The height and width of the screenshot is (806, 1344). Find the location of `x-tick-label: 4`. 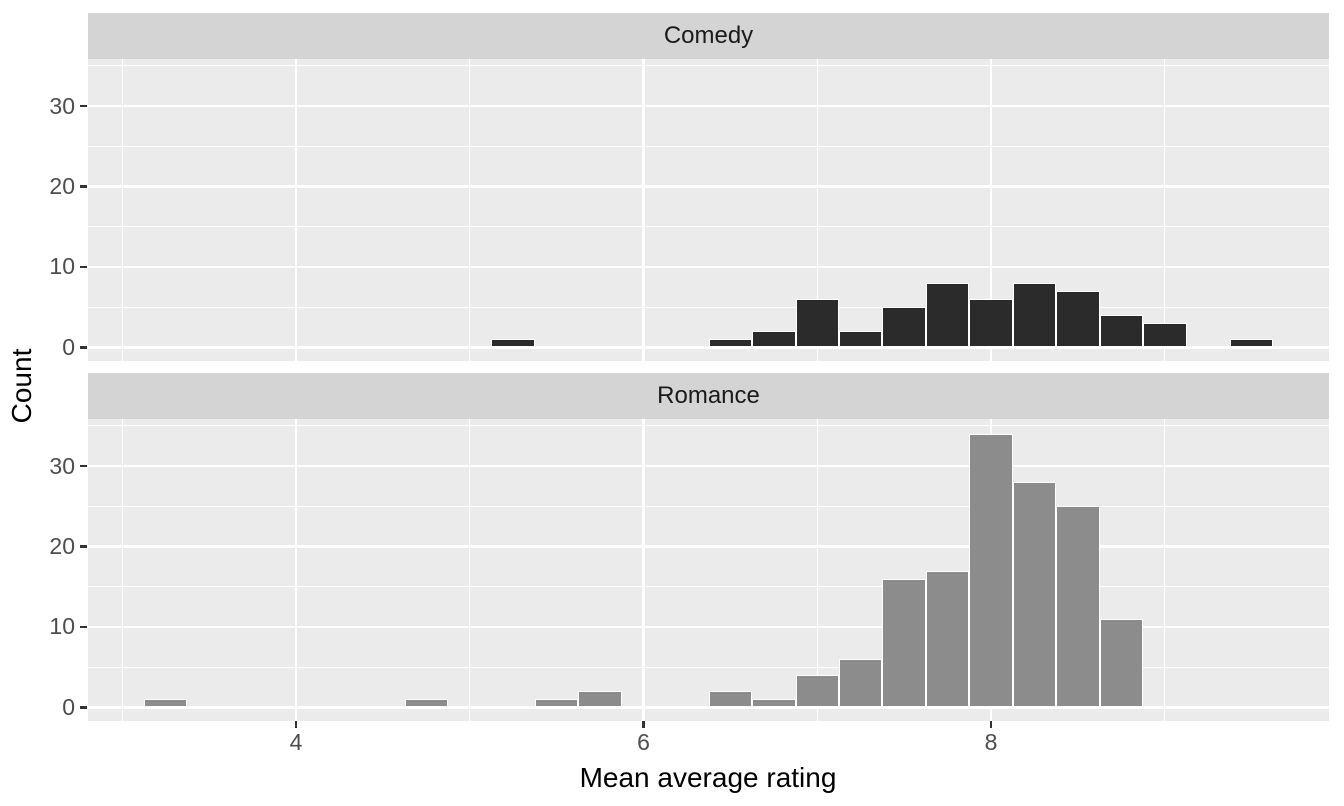

x-tick-label: 4 is located at coordinates (296, 742).